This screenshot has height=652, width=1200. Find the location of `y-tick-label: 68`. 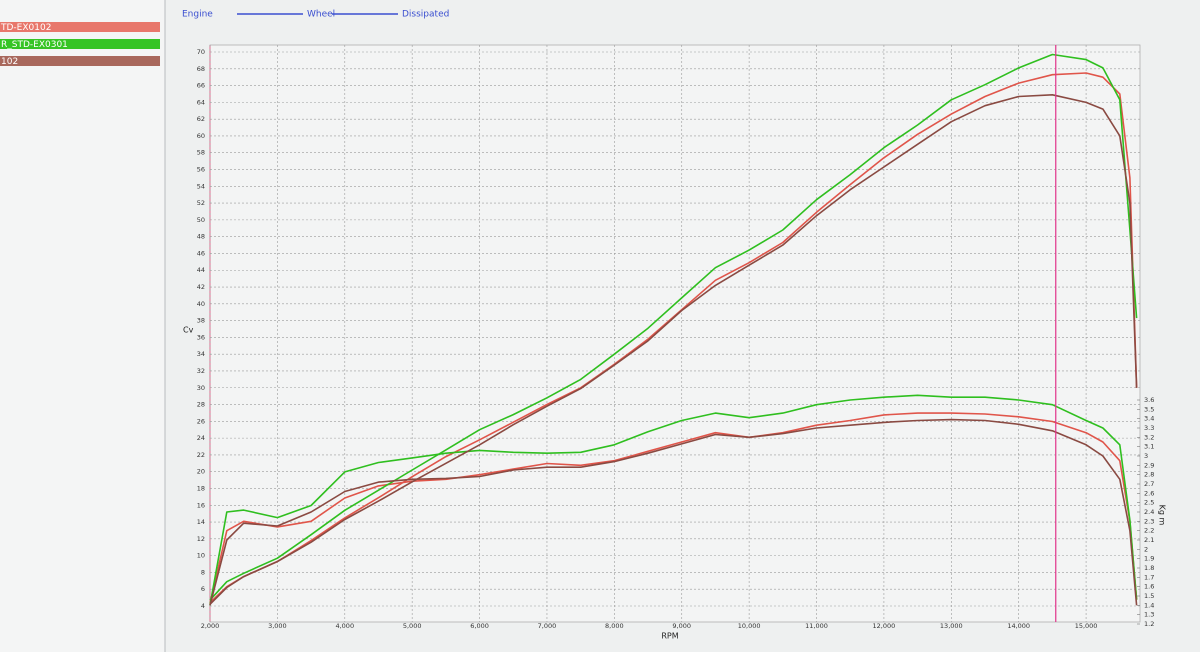

y-tick-label: 68 is located at coordinates (201, 69).